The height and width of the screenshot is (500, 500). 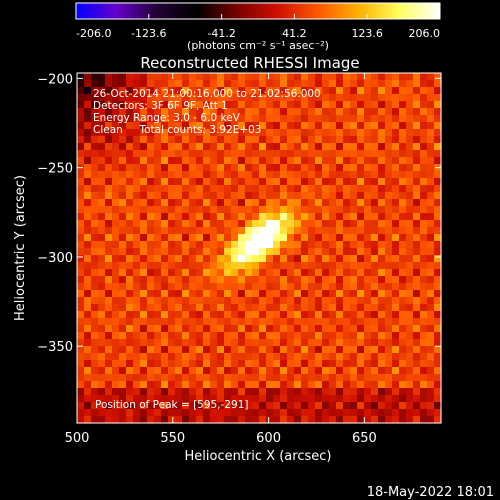 What do you see at coordinates (148, 33) in the screenshot?
I see `colorbar-tick-label: -123.6` at bounding box center [148, 33].